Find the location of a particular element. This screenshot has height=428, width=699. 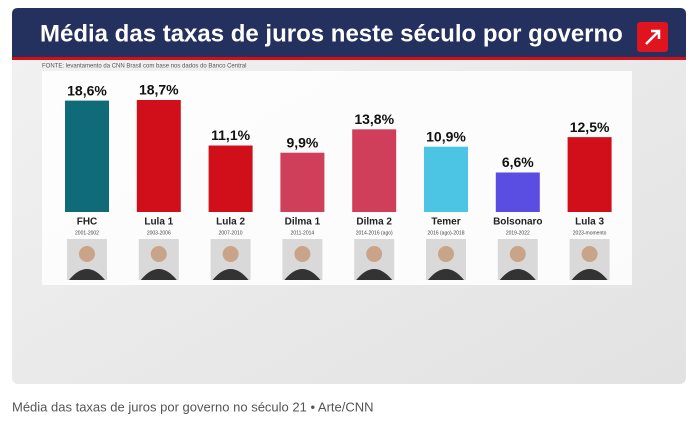

category-label: Lula 1 is located at coordinates (158, 222).